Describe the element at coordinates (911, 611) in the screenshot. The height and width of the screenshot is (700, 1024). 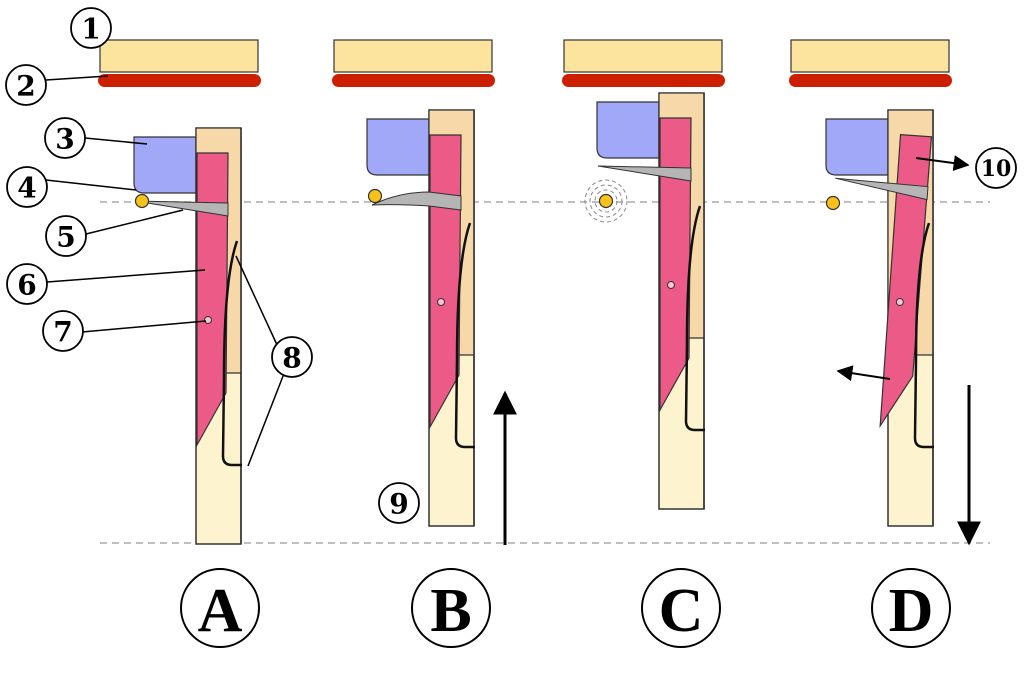
I see `panel-label: D` at that location.